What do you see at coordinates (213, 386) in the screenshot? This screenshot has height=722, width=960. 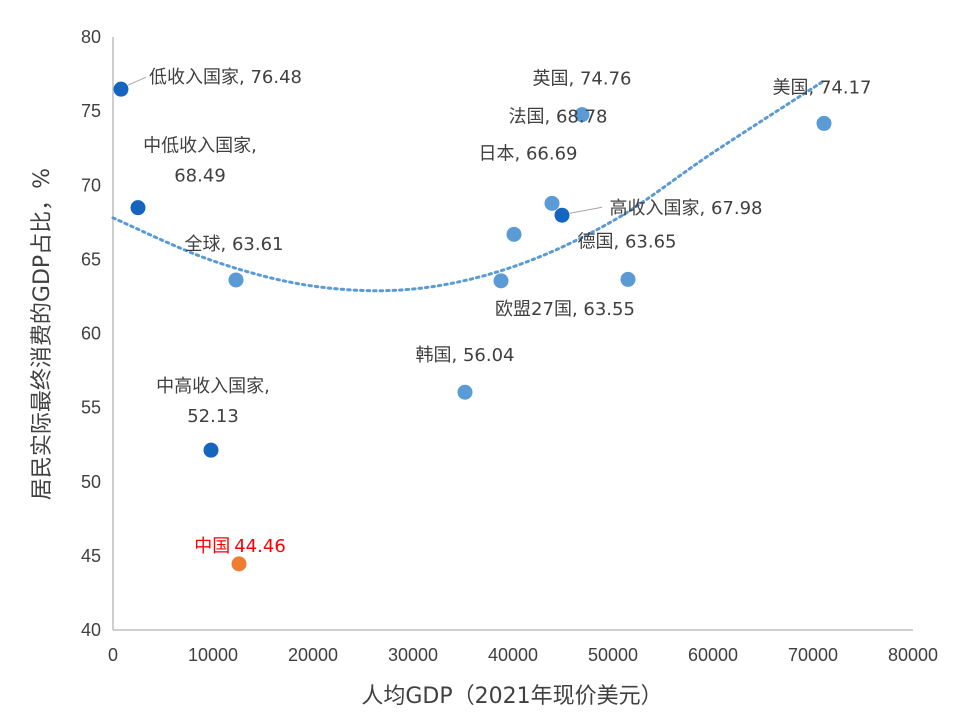 I see `data-label-中高收入国家: 中高收入国家,` at bounding box center [213, 386].